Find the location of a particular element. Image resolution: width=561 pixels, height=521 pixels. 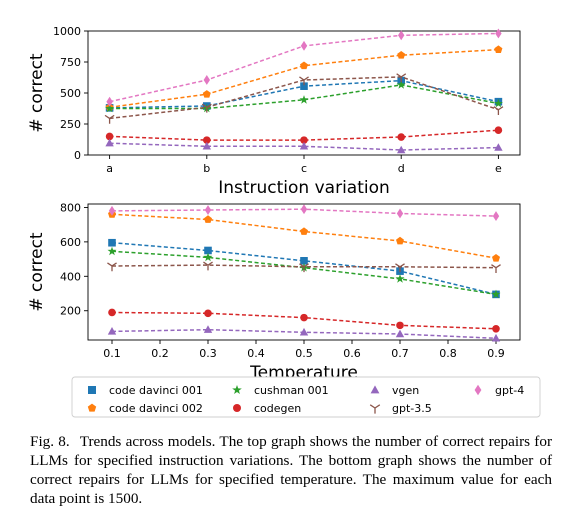

legend-label: gpt-3.5 is located at coordinates (412, 408).